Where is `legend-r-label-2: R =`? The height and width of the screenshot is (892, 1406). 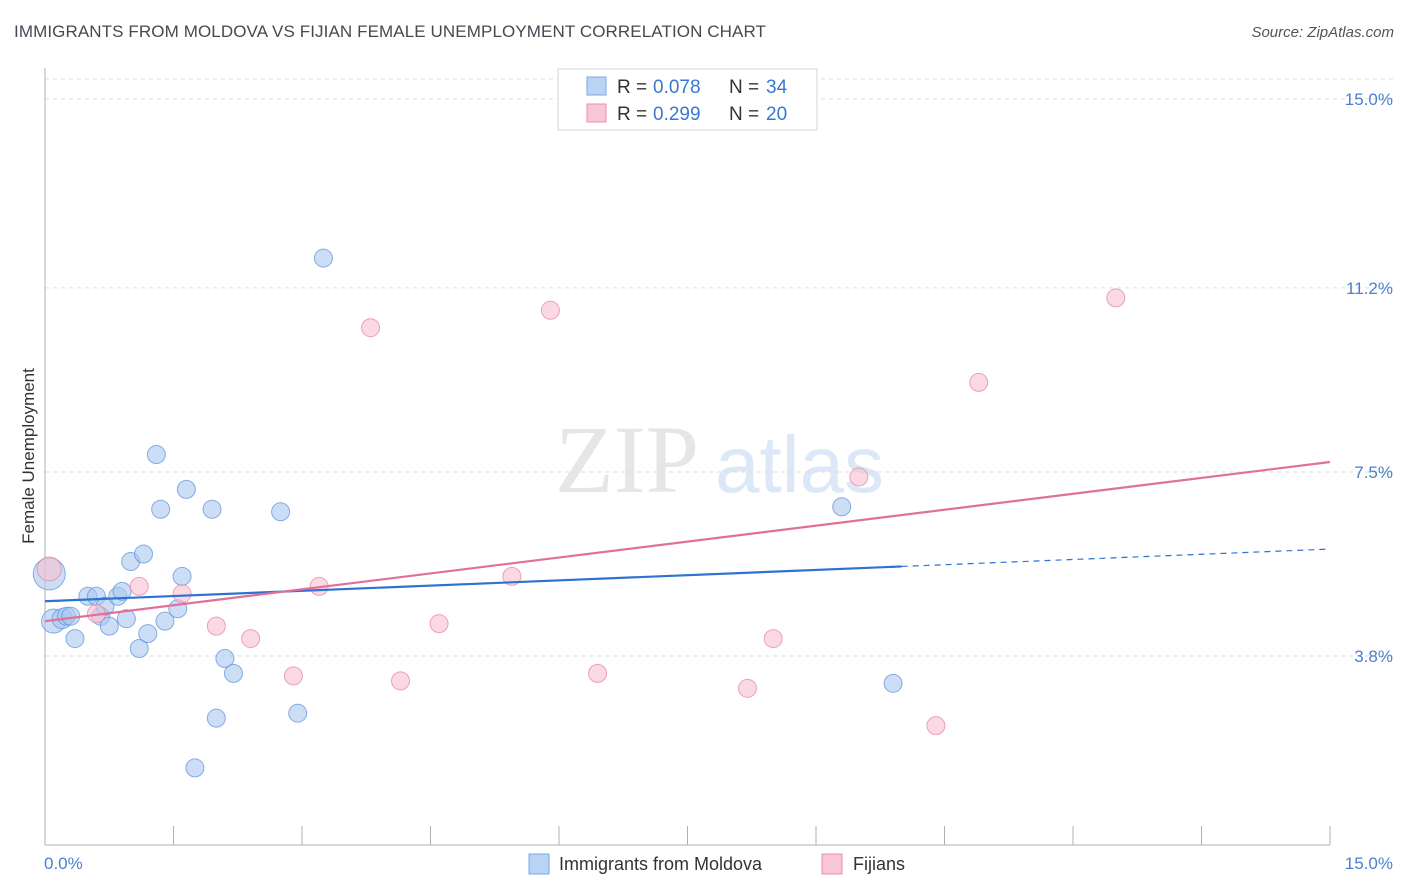 legend-r-label-2: R = is located at coordinates (632, 114).